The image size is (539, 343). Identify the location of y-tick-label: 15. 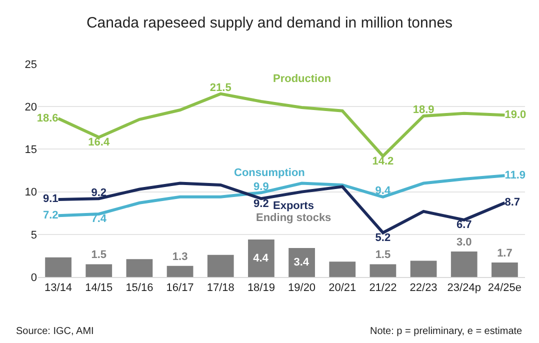
(30, 150).